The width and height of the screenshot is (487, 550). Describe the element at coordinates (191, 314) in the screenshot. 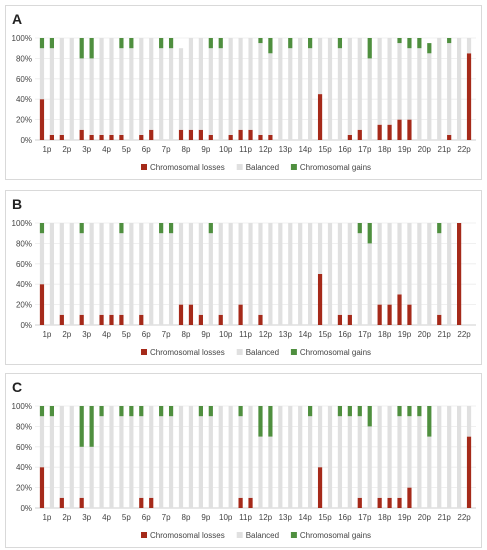

I see `bar-loss-8q` at that location.